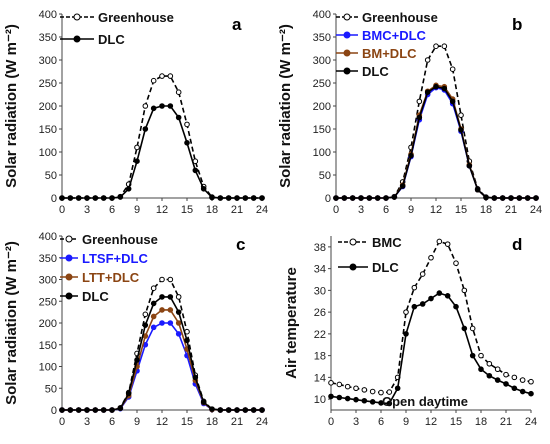  What do you see at coordinates (240, 244) in the screenshot?
I see `panel-label: c` at bounding box center [240, 244].